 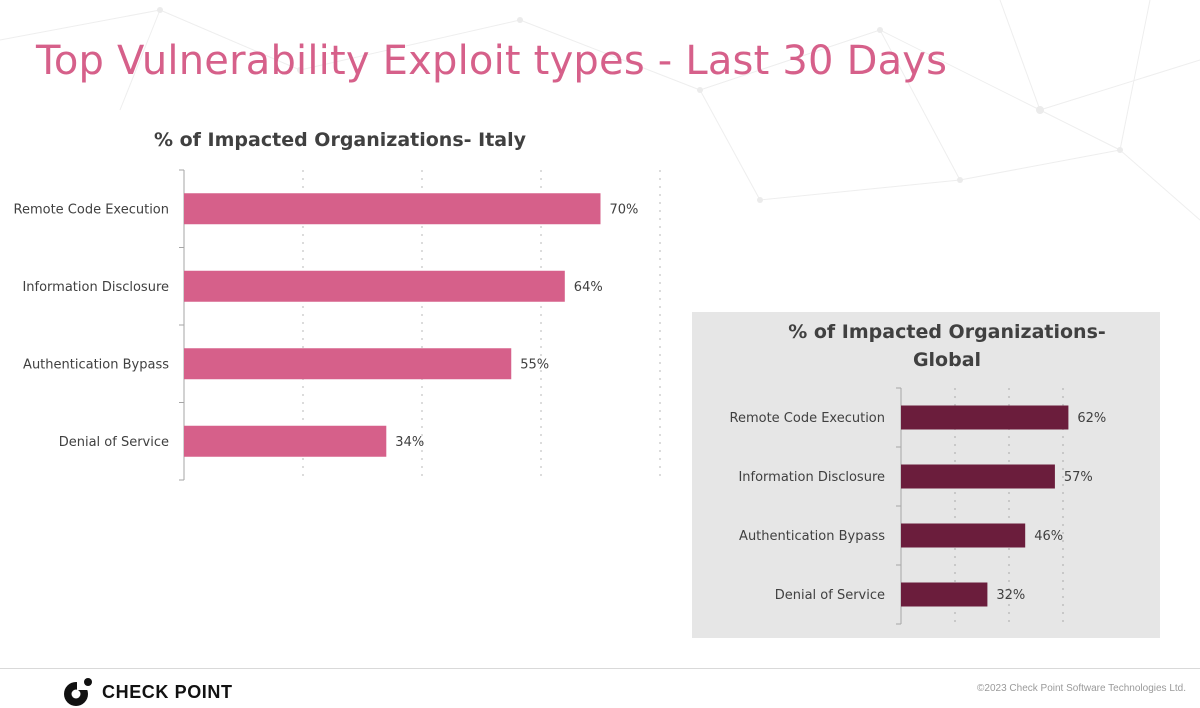 What do you see at coordinates (1078, 477) in the screenshot?
I see `value-label: 57%` at bounding box center [1078, 477].